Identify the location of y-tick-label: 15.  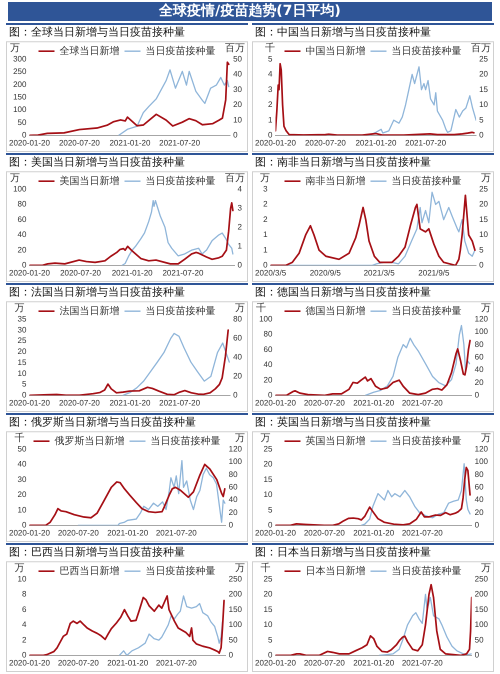
(23, 362).